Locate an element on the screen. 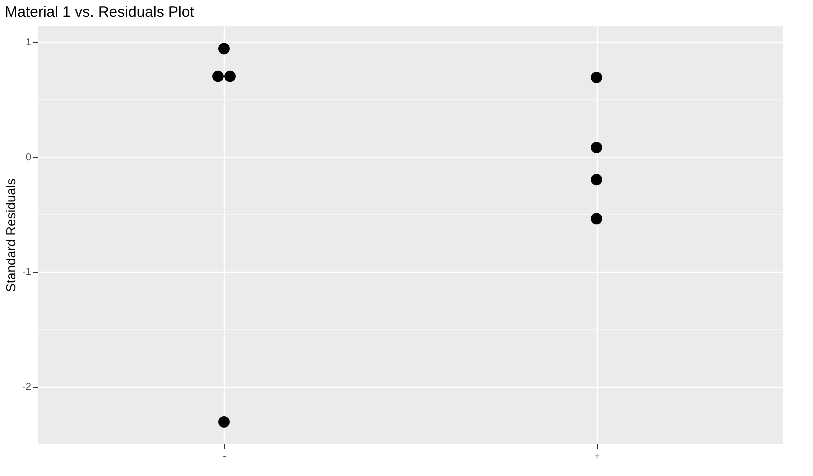 The height and width of the screenshot is (476, 813). y-tick-label: 1 is located at coordinates (29, 43).